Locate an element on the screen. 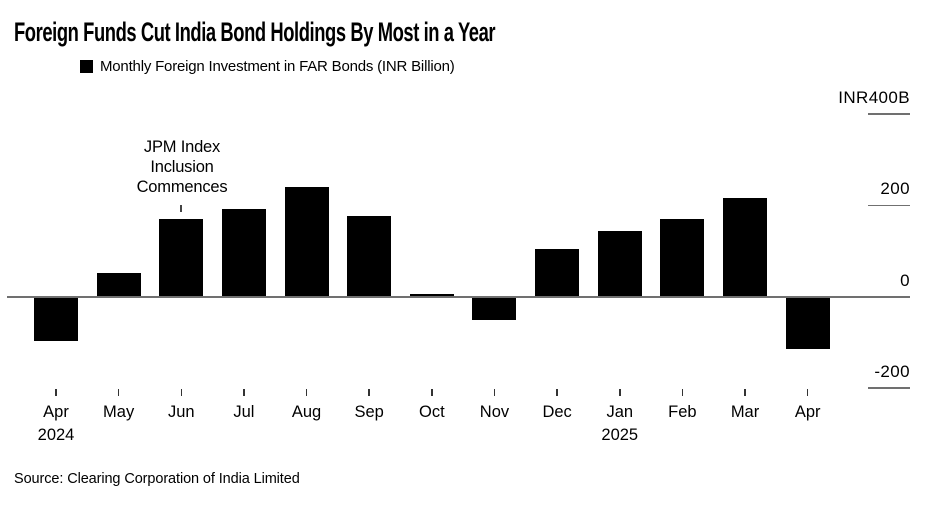  x-tick-may is located at coordinates (118, 392).